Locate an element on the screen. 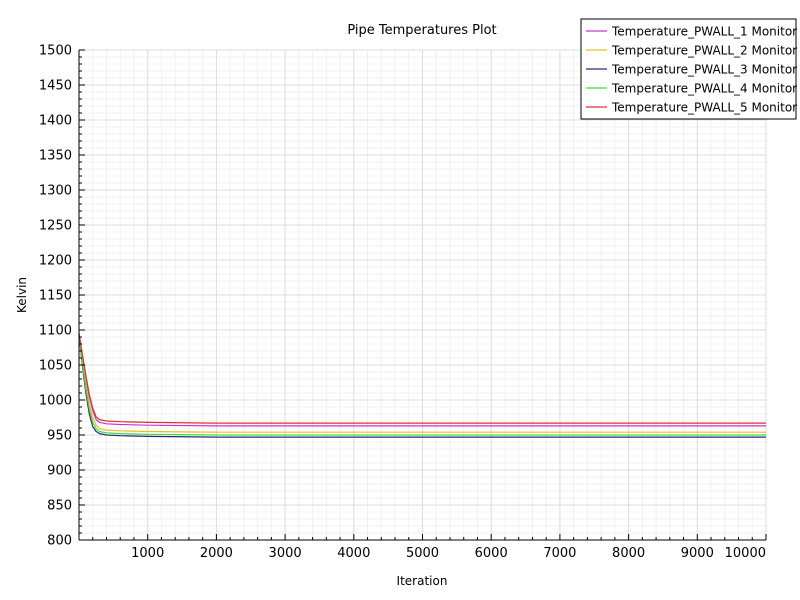 This screenshot has height=600, width=800. x-tick-label: 2000 is located at coordinates (216, 553).